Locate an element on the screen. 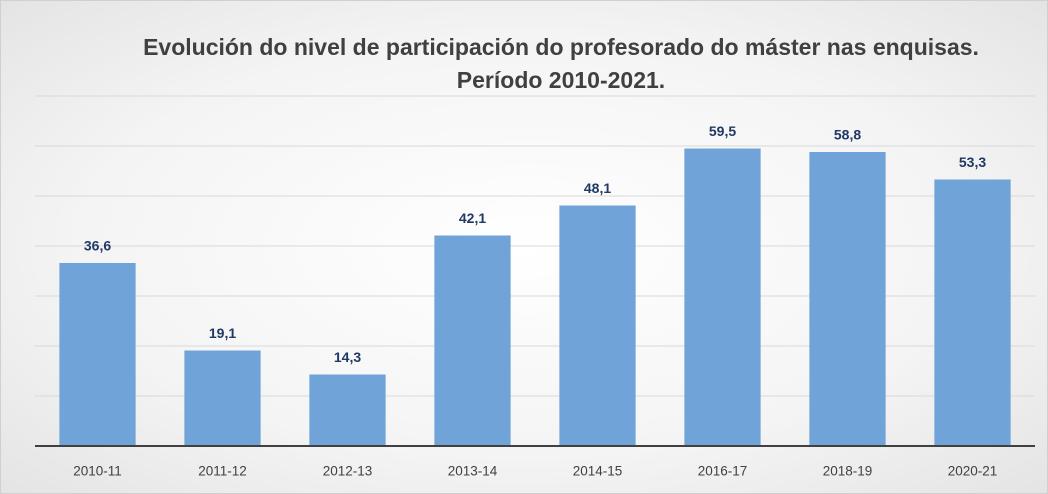 The height and width of the screenshot is (494, 1048). data-label: 14,3 is located at coordinates (347, 357).